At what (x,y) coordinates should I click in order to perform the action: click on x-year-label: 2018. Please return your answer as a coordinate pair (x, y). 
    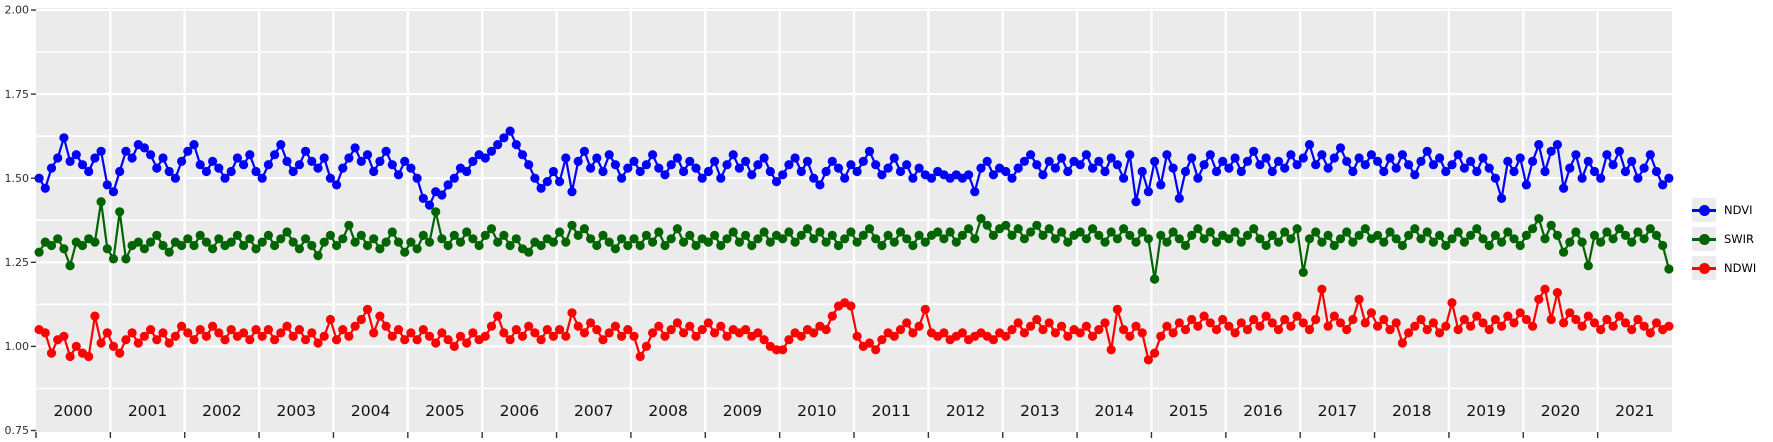
    Looking at the image, I should click on (1411, 411).